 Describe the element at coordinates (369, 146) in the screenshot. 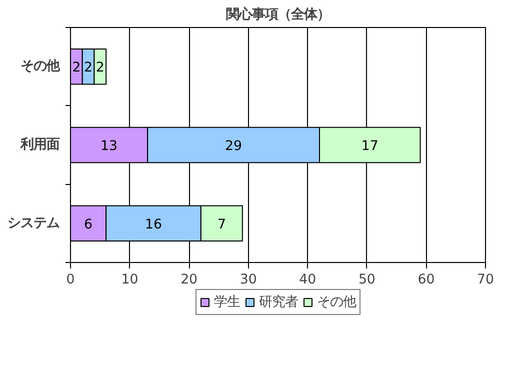

I see `data-label: 17` at that location.